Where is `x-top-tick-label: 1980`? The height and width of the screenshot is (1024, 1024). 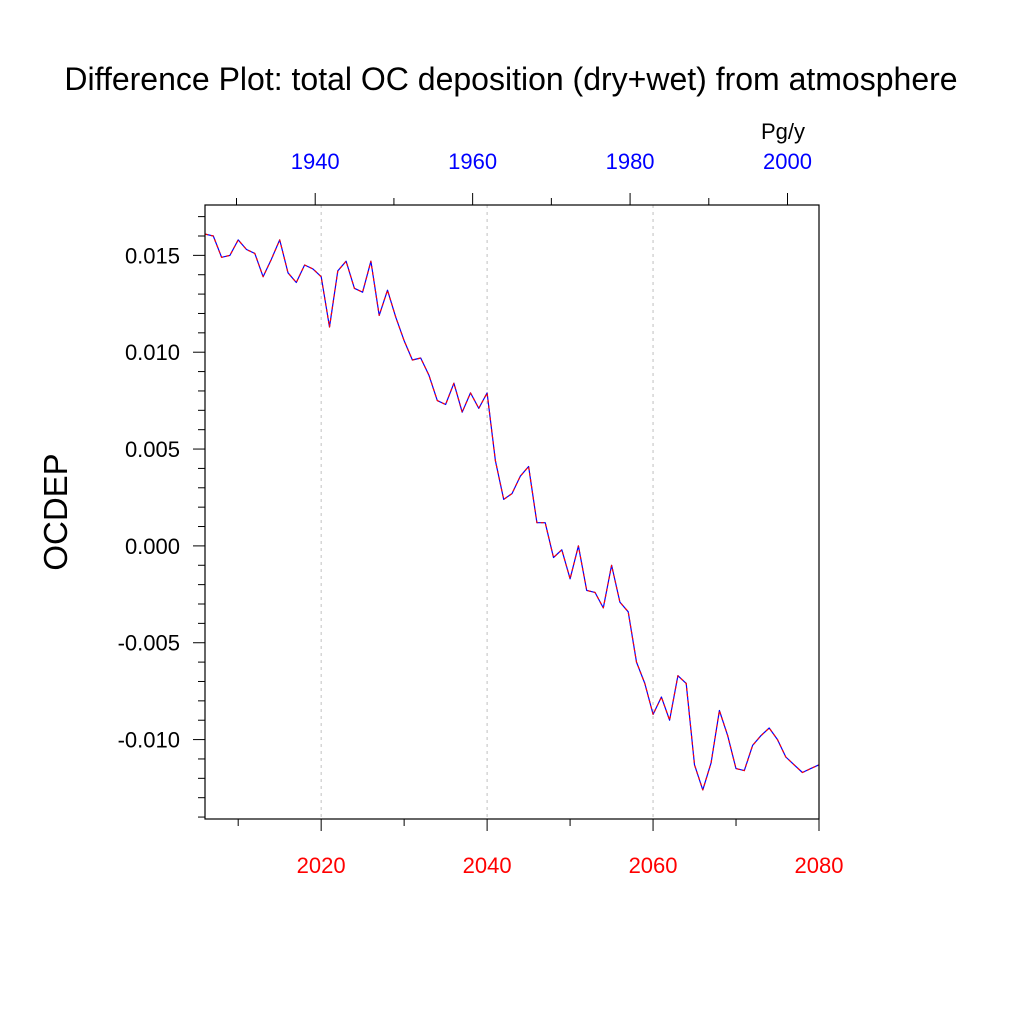
x-top-tick-label: 1980 is located at coordinates (630, 161).